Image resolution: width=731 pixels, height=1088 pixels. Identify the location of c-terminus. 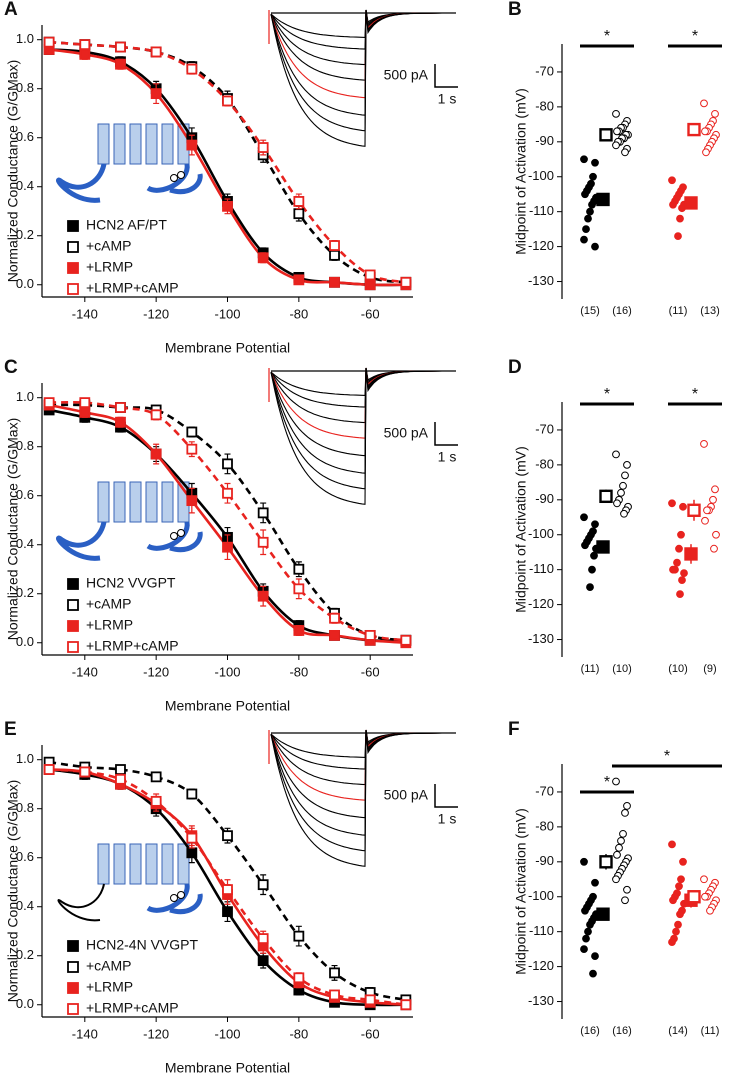
(174, 898).